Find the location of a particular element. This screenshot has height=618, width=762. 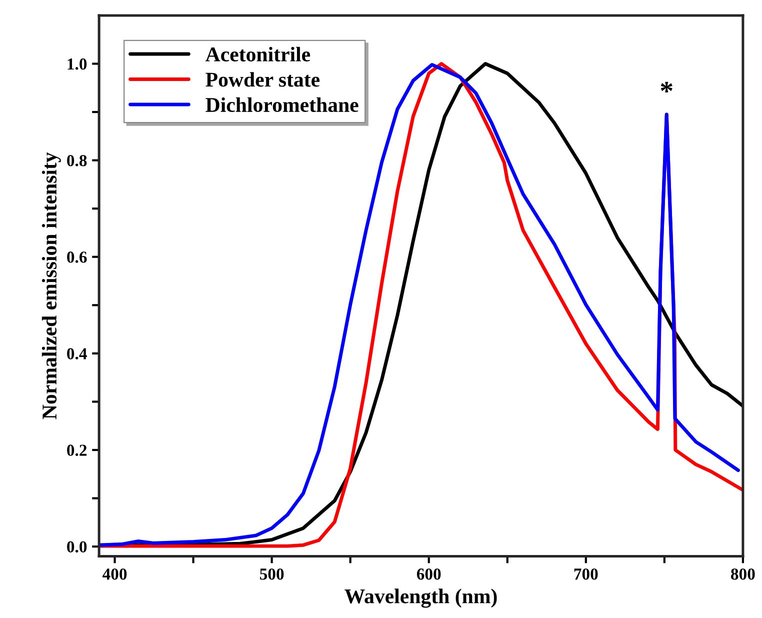

x-tick-label: 800 is located at coordinates (743, 574).